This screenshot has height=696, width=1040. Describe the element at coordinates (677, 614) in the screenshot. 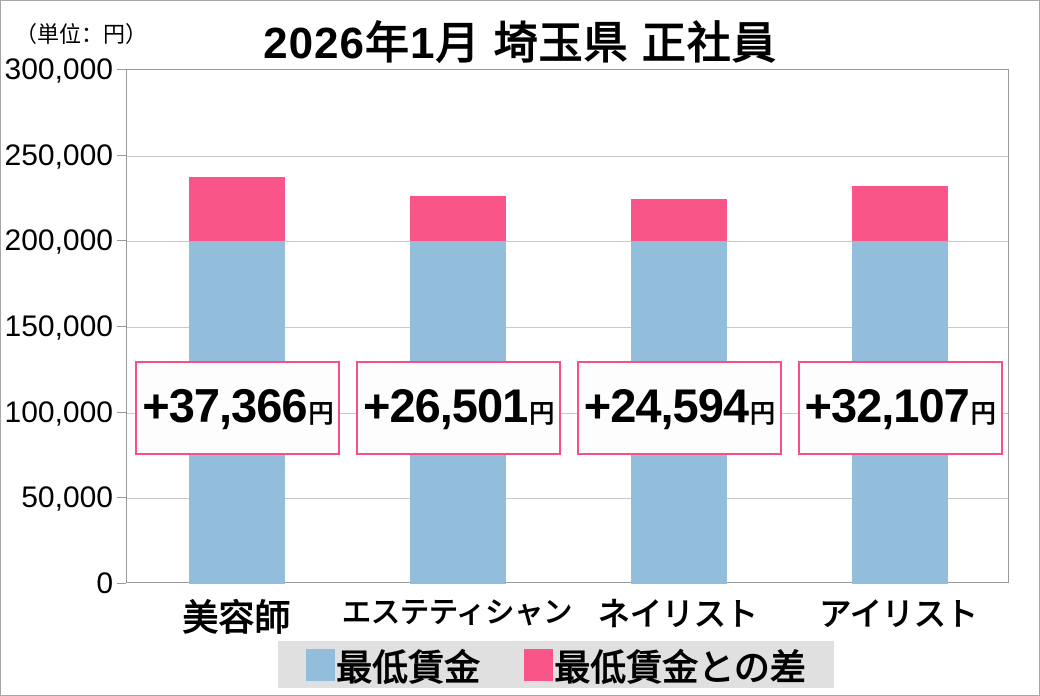

I see `category-label: ネイリスト` at that location.